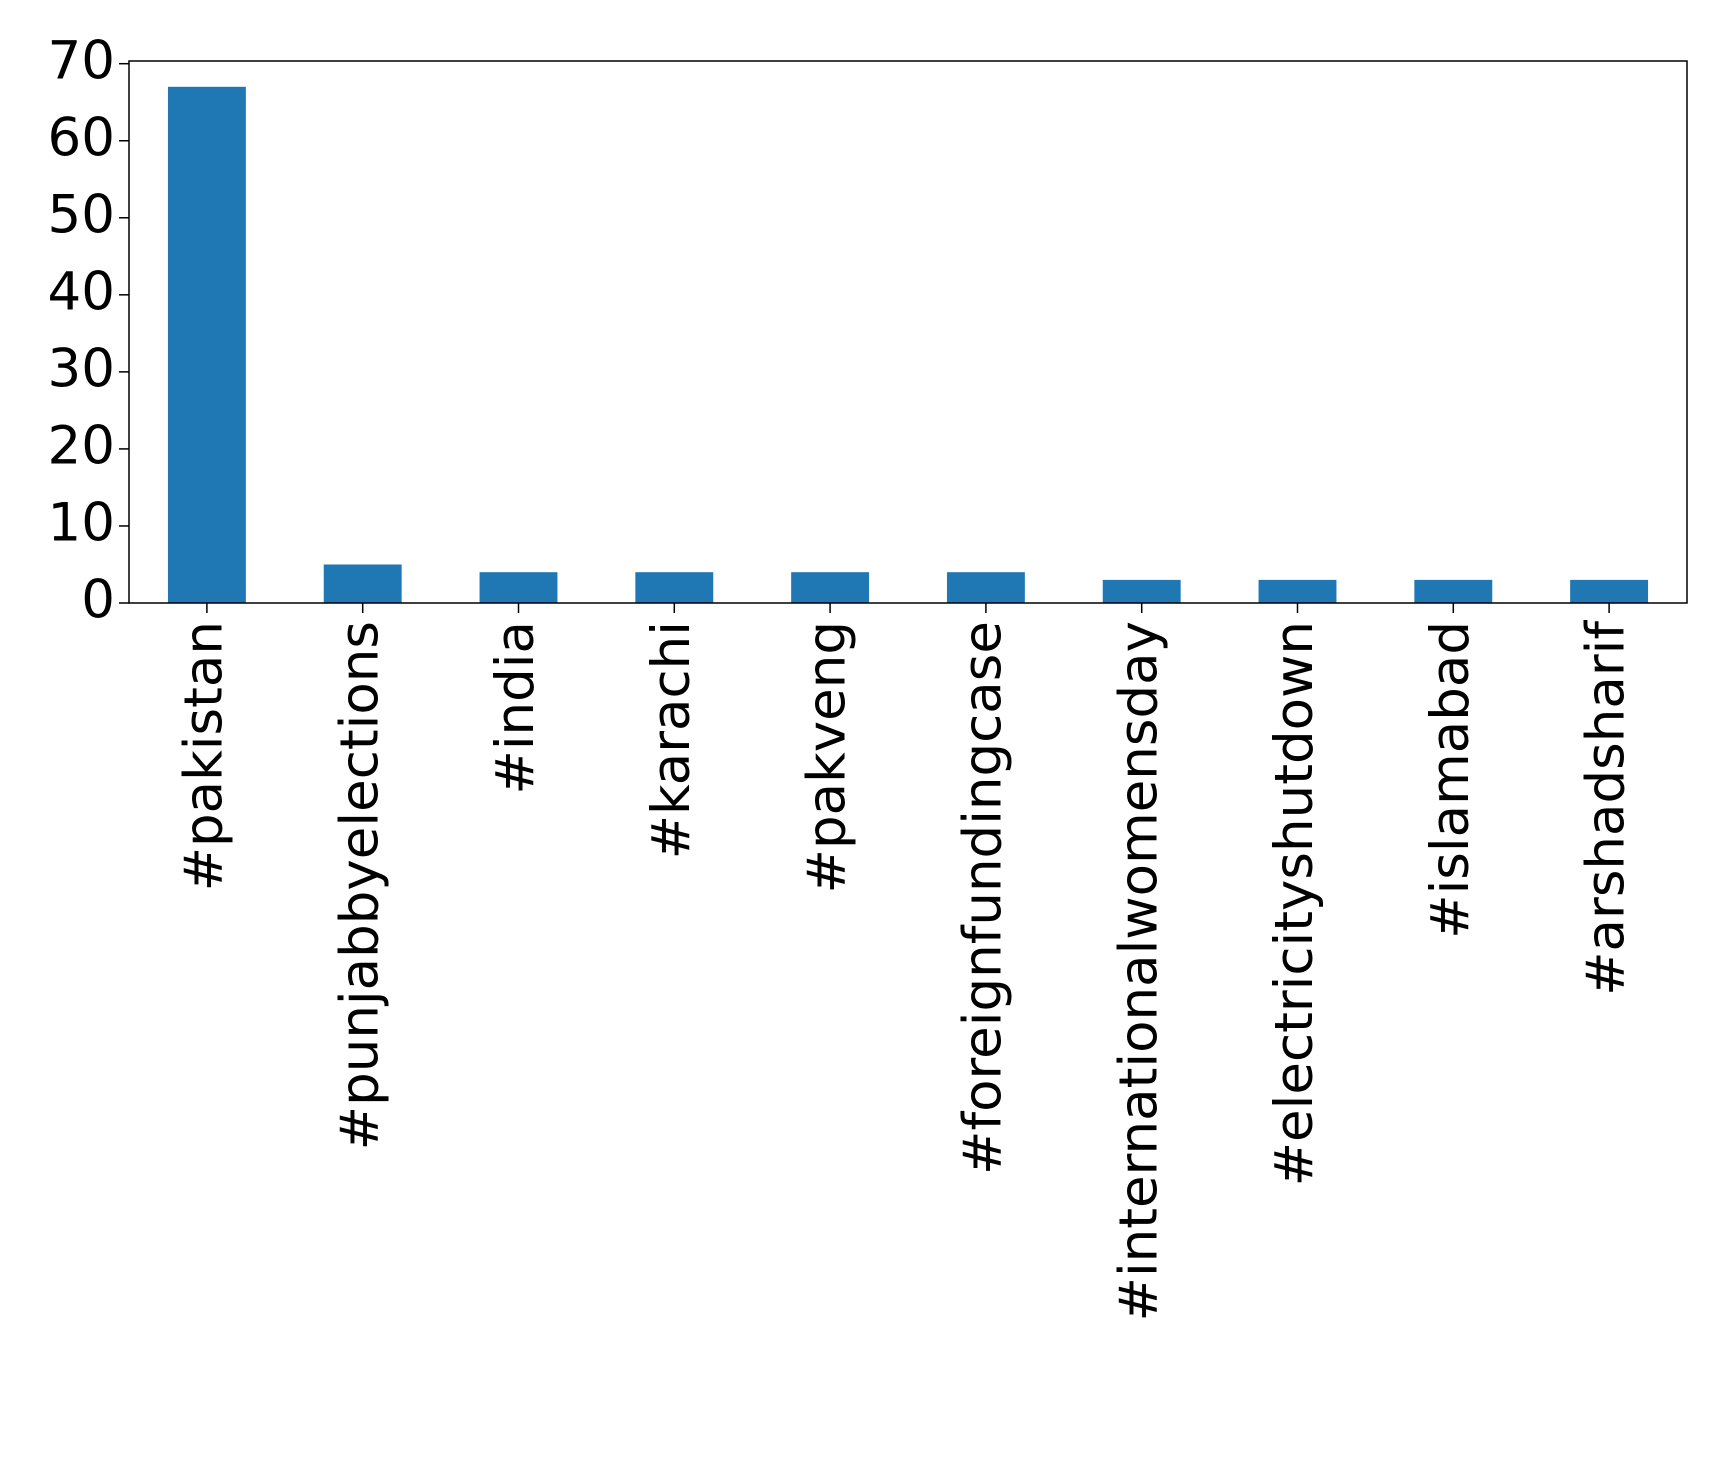 The image size is (1719, 1474). Describe the element at coordinates (81, 137) in the screenshot. I see `y-tick-label: 60` at that location.